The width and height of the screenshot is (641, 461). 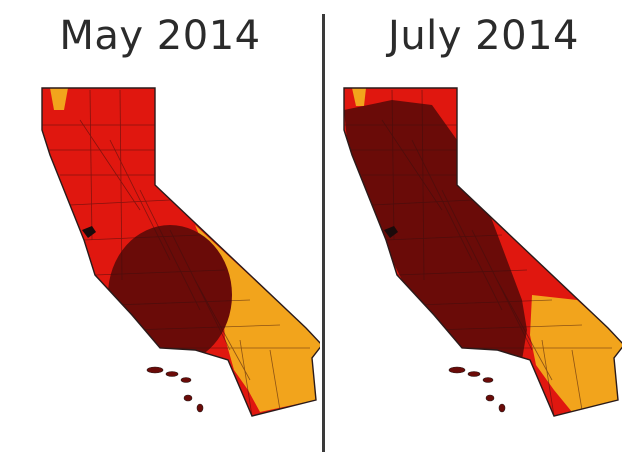 I want to click on panel-title-july-2014: July 2014, so click(x=483, y=36).